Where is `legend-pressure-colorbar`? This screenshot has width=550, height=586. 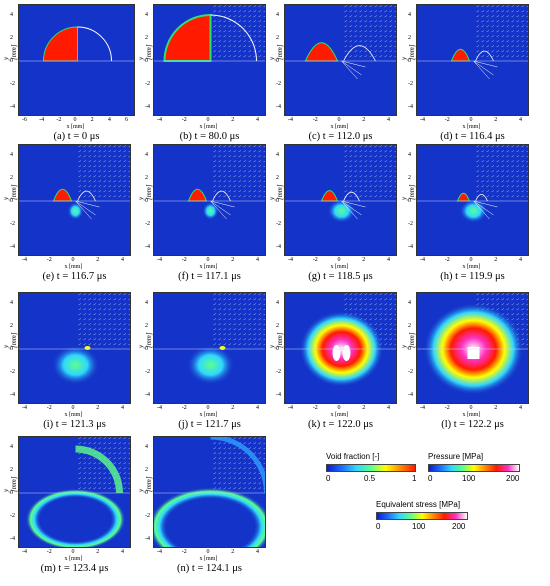
legend-pressure-colorbar is located at coordinates (474, 468).